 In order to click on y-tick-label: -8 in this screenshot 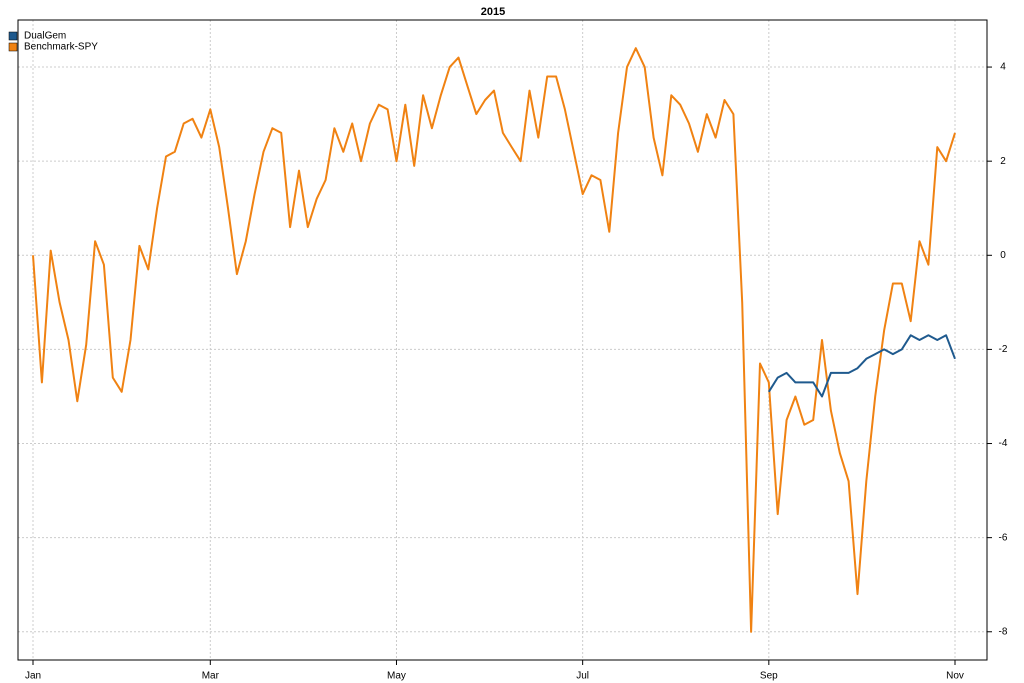, I will do `click(1003, 631)`.